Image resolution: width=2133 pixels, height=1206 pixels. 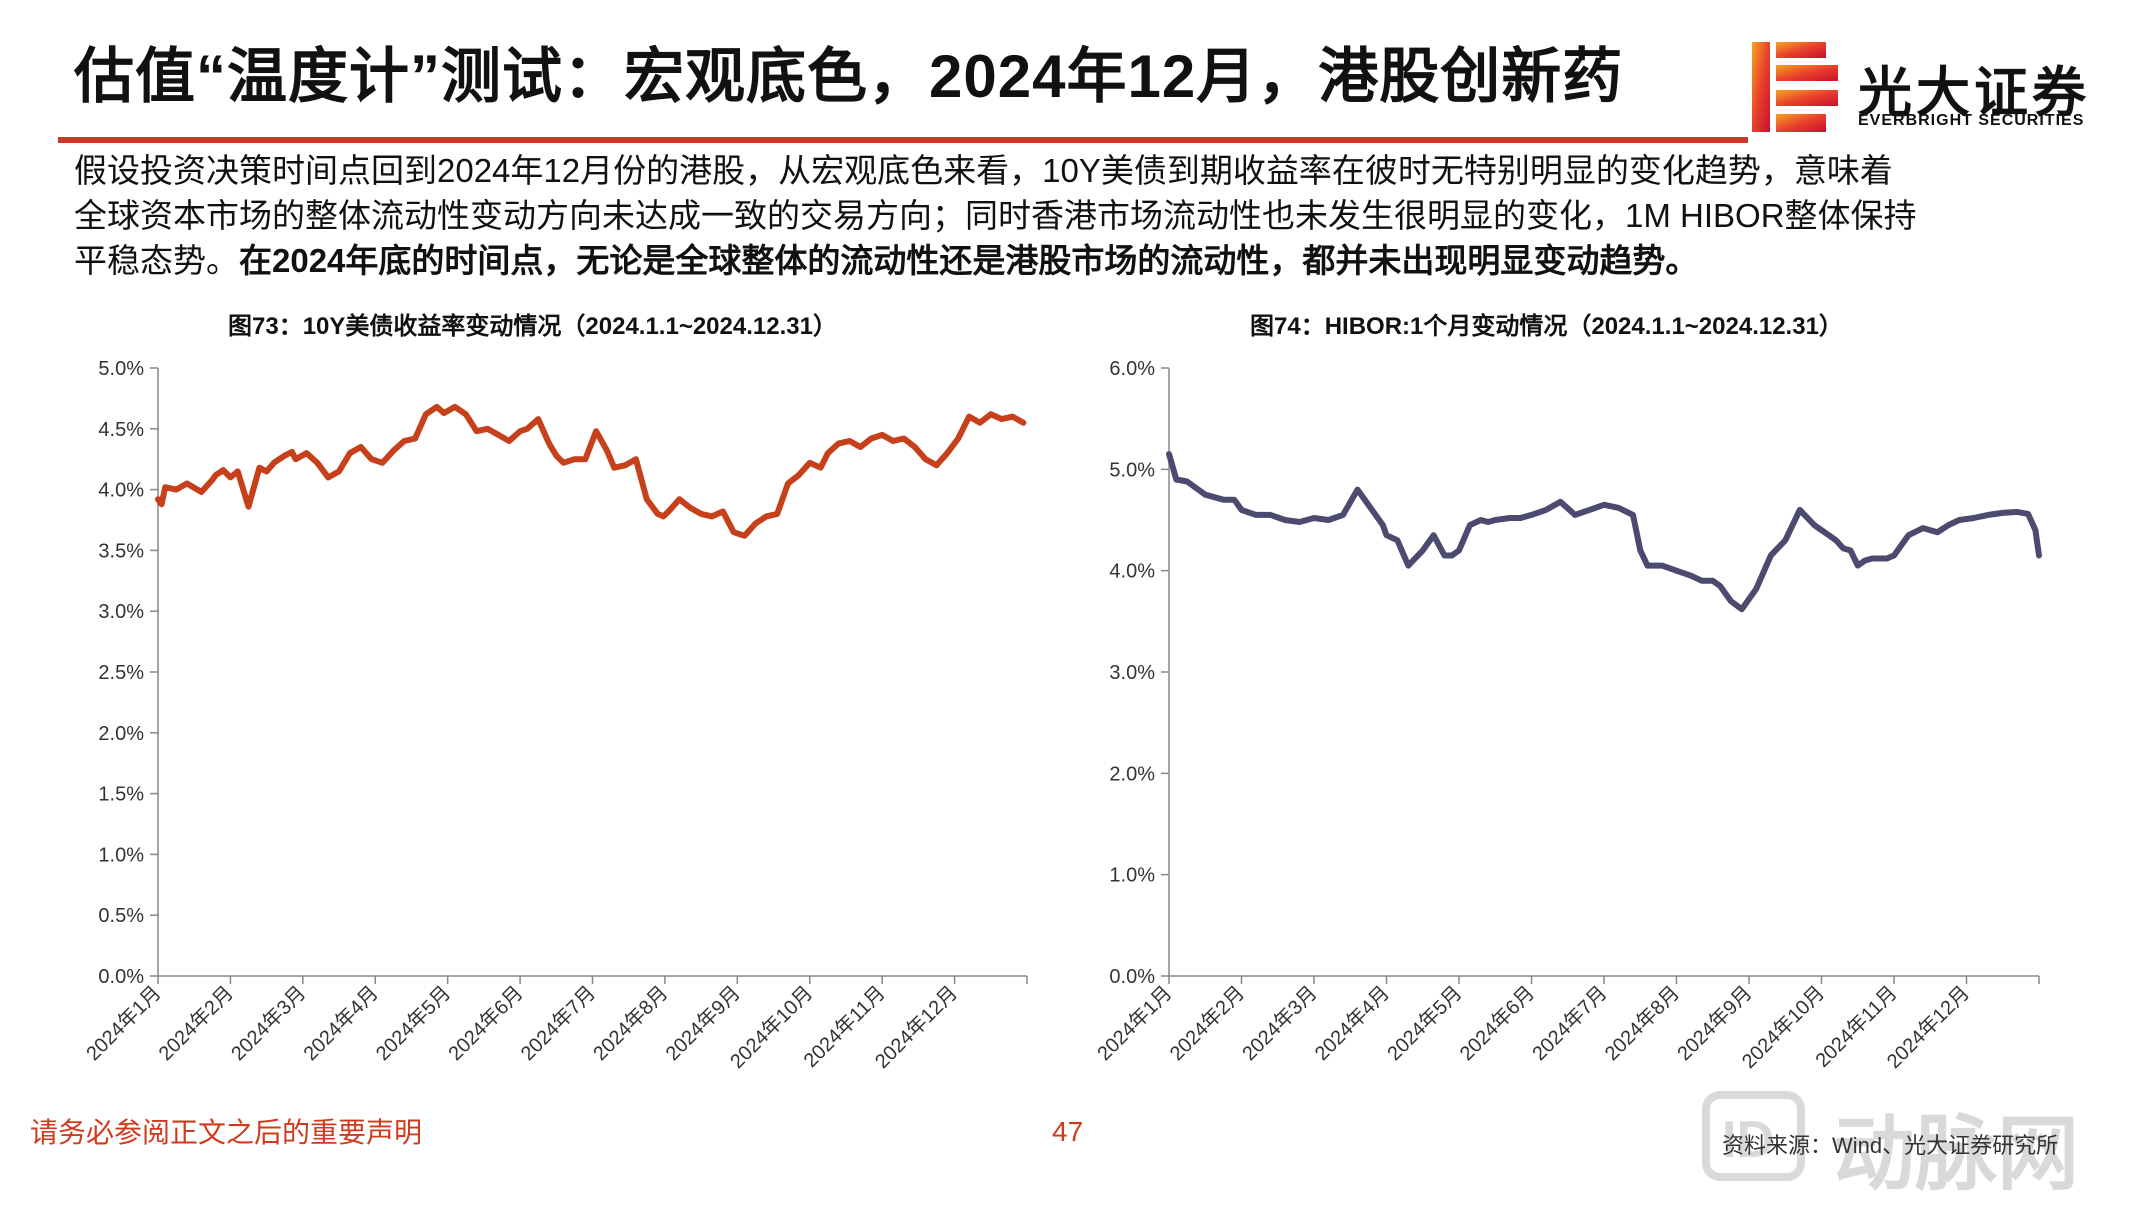 What do you see at coordinates (1748, 1140) in the screenshot?
I see `svg-text: ID` at bounding box center [1748, 1140].